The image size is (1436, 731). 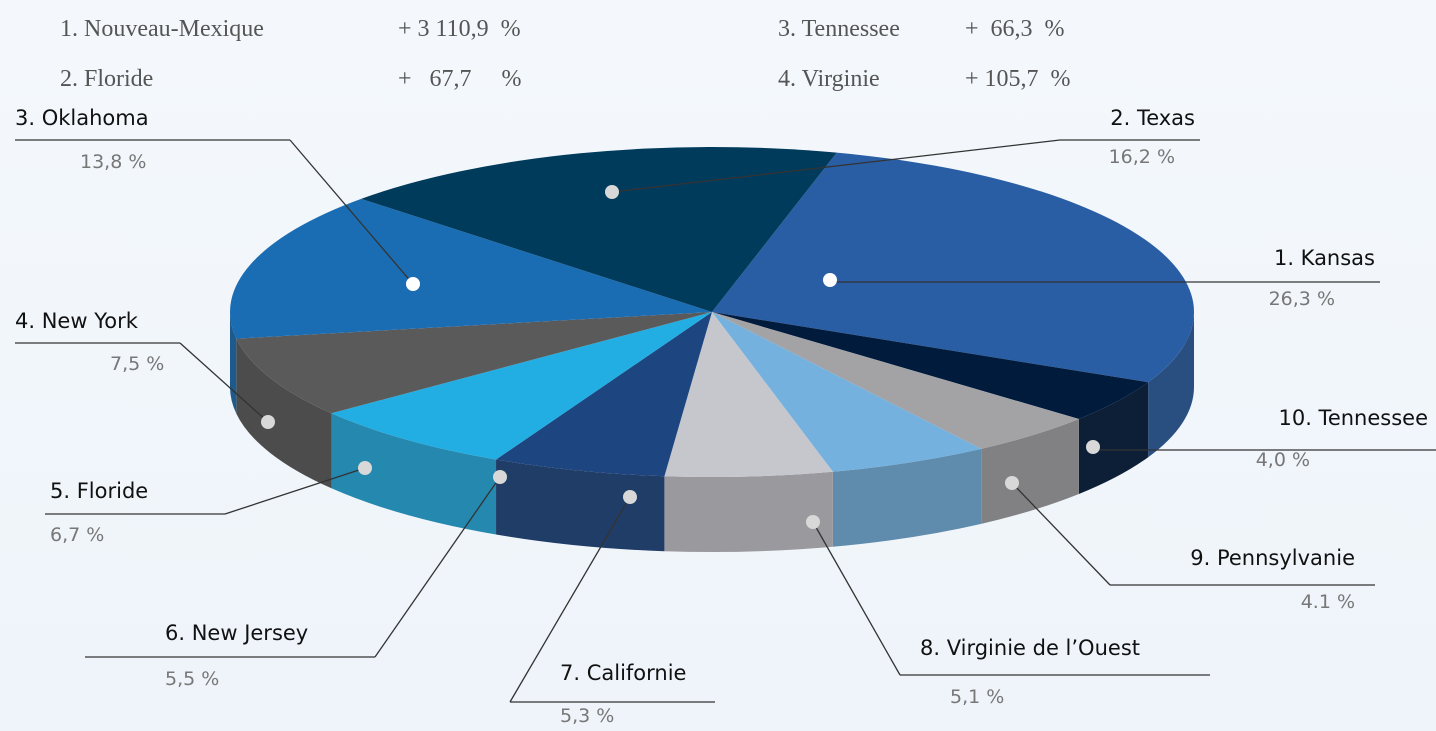 What do you see at coordinates (99, 491) in the screenshot?
I see `category-label: 5. Floride` at bounding box center [99, 491].